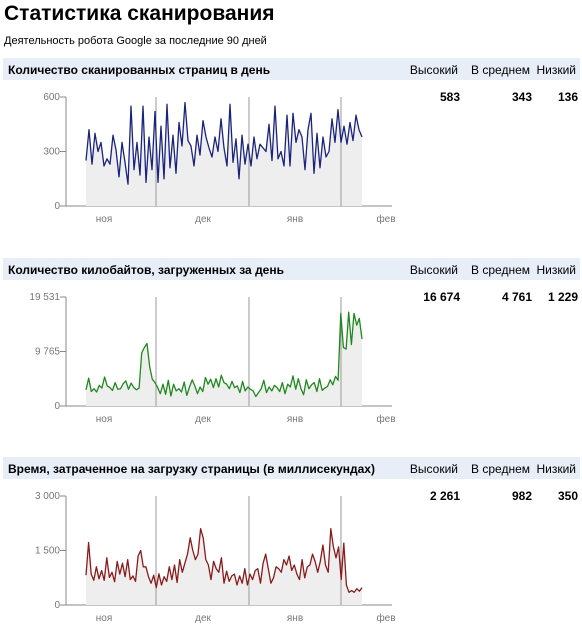 The width and height of the screenshot is (582, 640). I want to click on kilobytes-per-day-chart: 0 9 765 19 531 ноя дек янв фев, so click(212, 358).